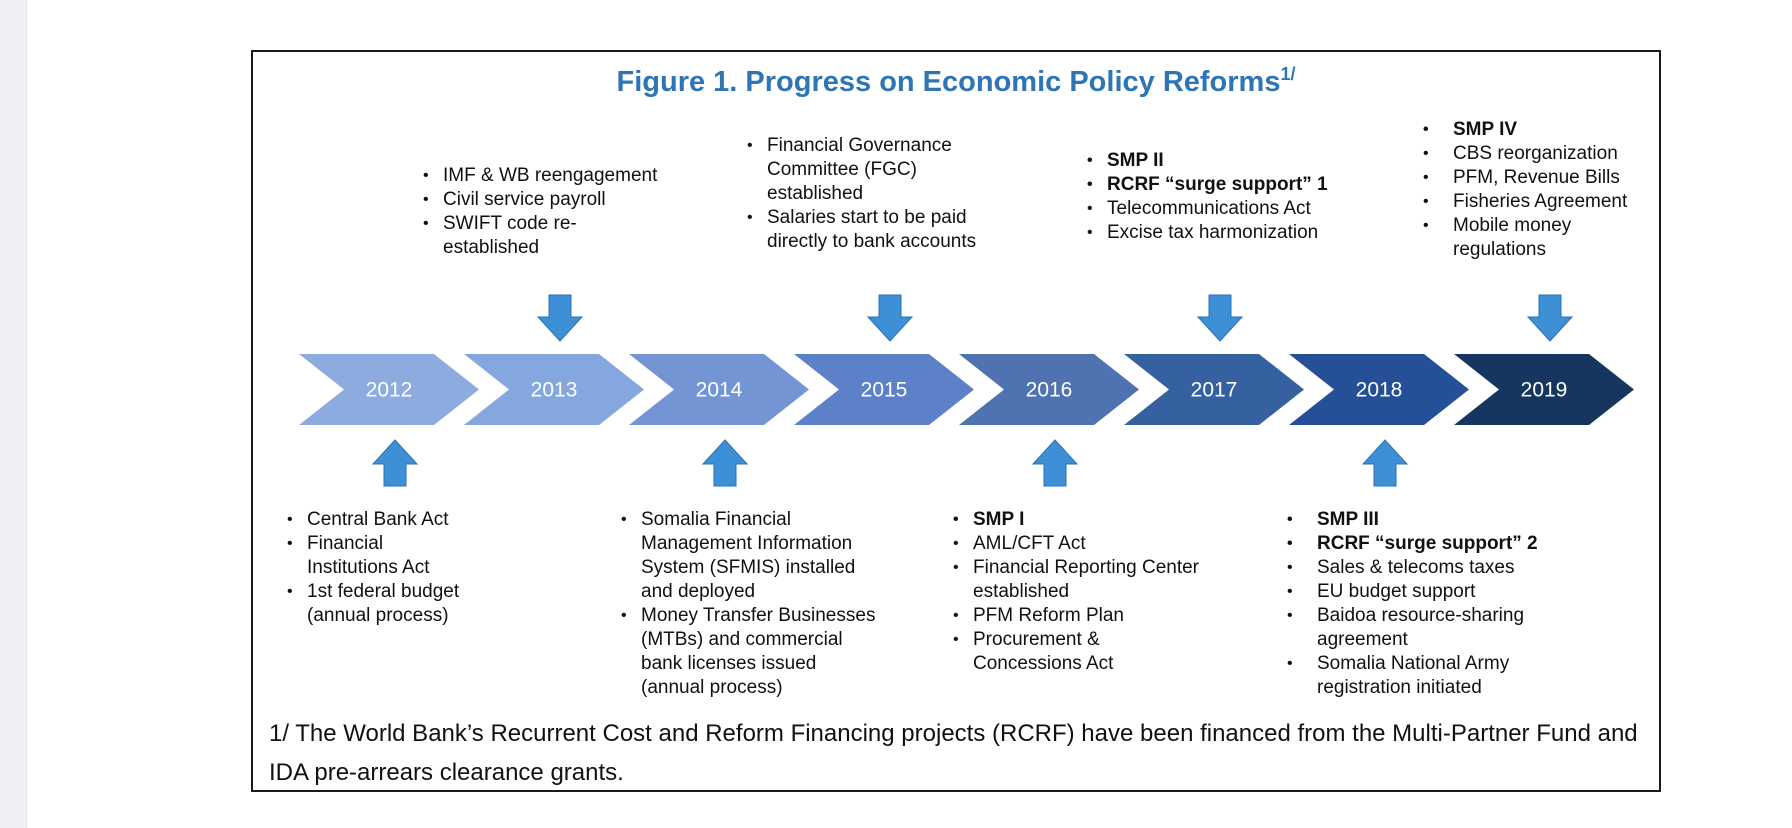 The width and height of the screenshot is (1792, 828). I want to click on list-item: Financial Institutions Act, so click(372, 556).